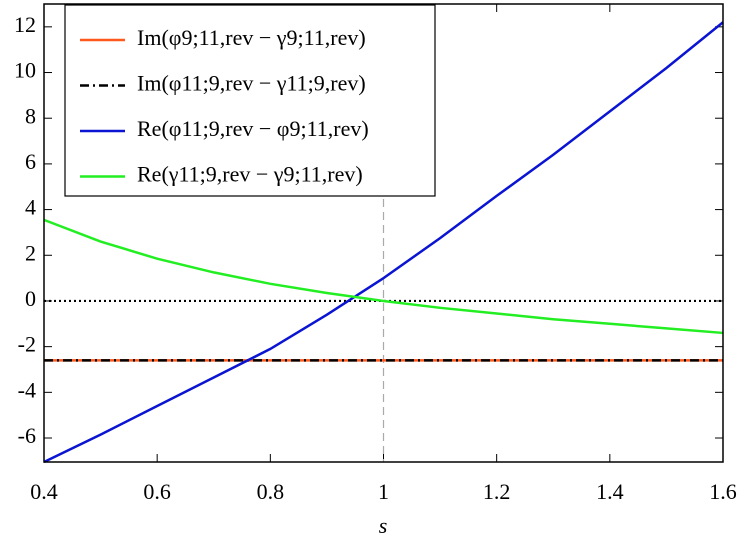  Describe the element at coordinates (30, 298) in the screenshot. I see `y-tick-label: 0` at that location.